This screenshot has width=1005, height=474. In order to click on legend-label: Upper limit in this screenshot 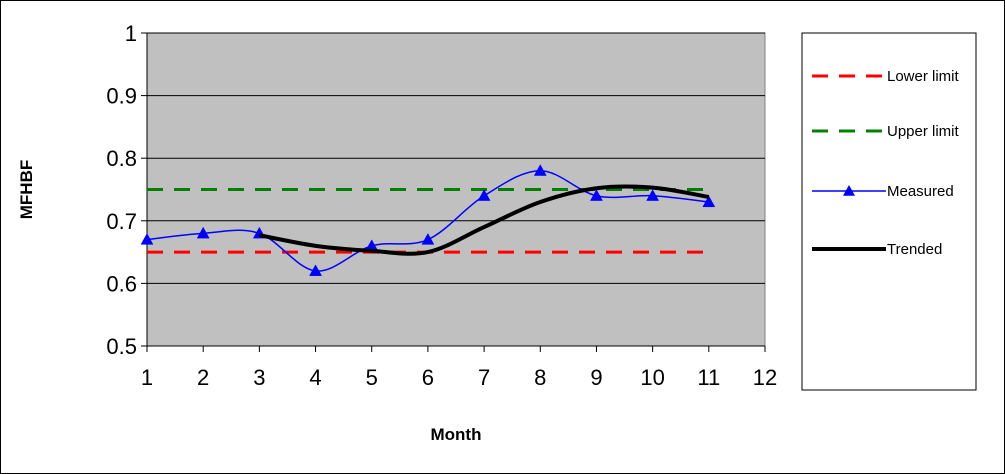, I will do `click(923, 131)`.